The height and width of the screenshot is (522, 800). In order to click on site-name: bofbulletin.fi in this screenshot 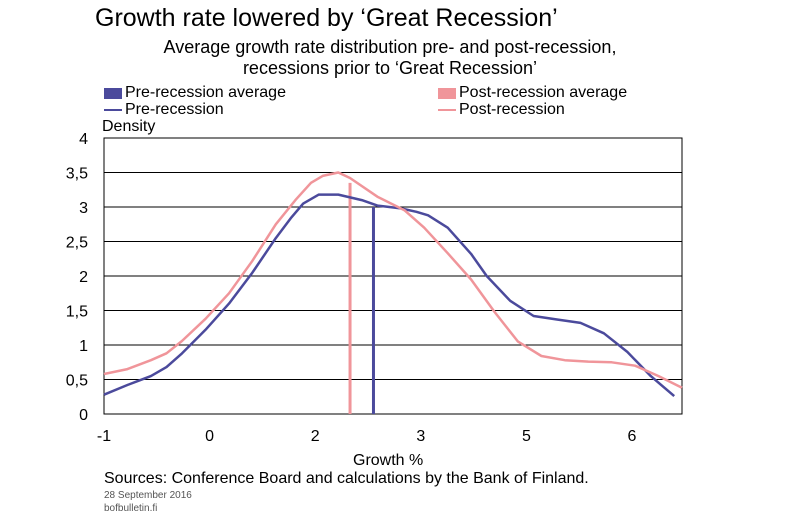, I will do `click(131, 508)`.